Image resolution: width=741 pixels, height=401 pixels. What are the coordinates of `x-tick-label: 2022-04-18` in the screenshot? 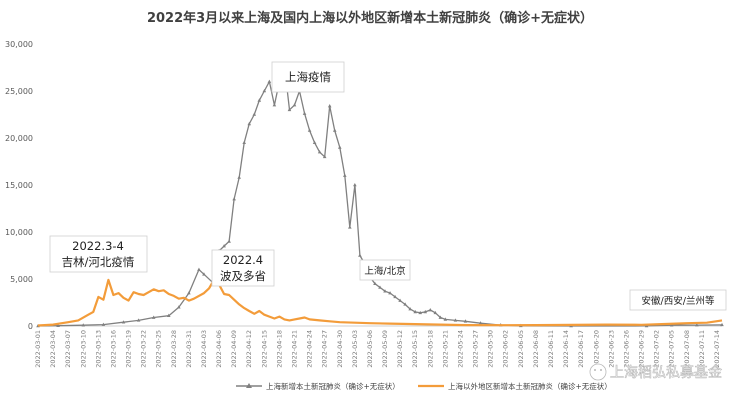 It's located at (279, 349).